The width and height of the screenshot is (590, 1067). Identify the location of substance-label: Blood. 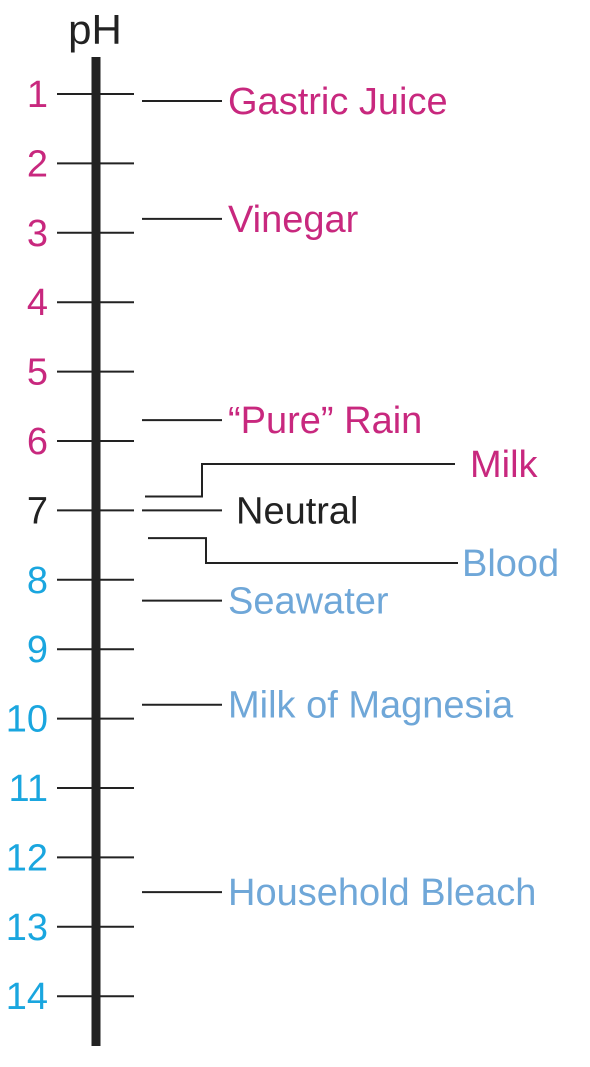
(510, 564).